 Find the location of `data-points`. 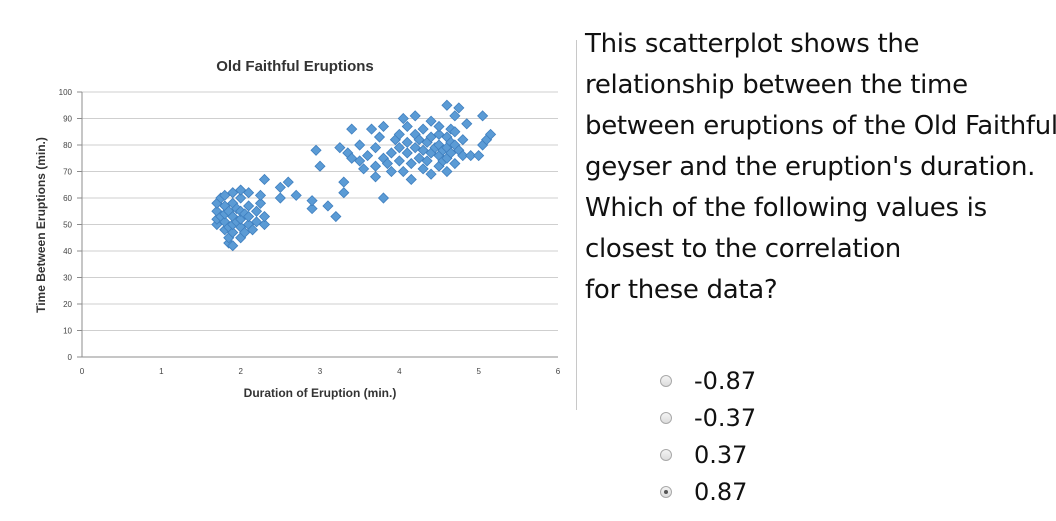

data-points is located at coordinates (354, 175).